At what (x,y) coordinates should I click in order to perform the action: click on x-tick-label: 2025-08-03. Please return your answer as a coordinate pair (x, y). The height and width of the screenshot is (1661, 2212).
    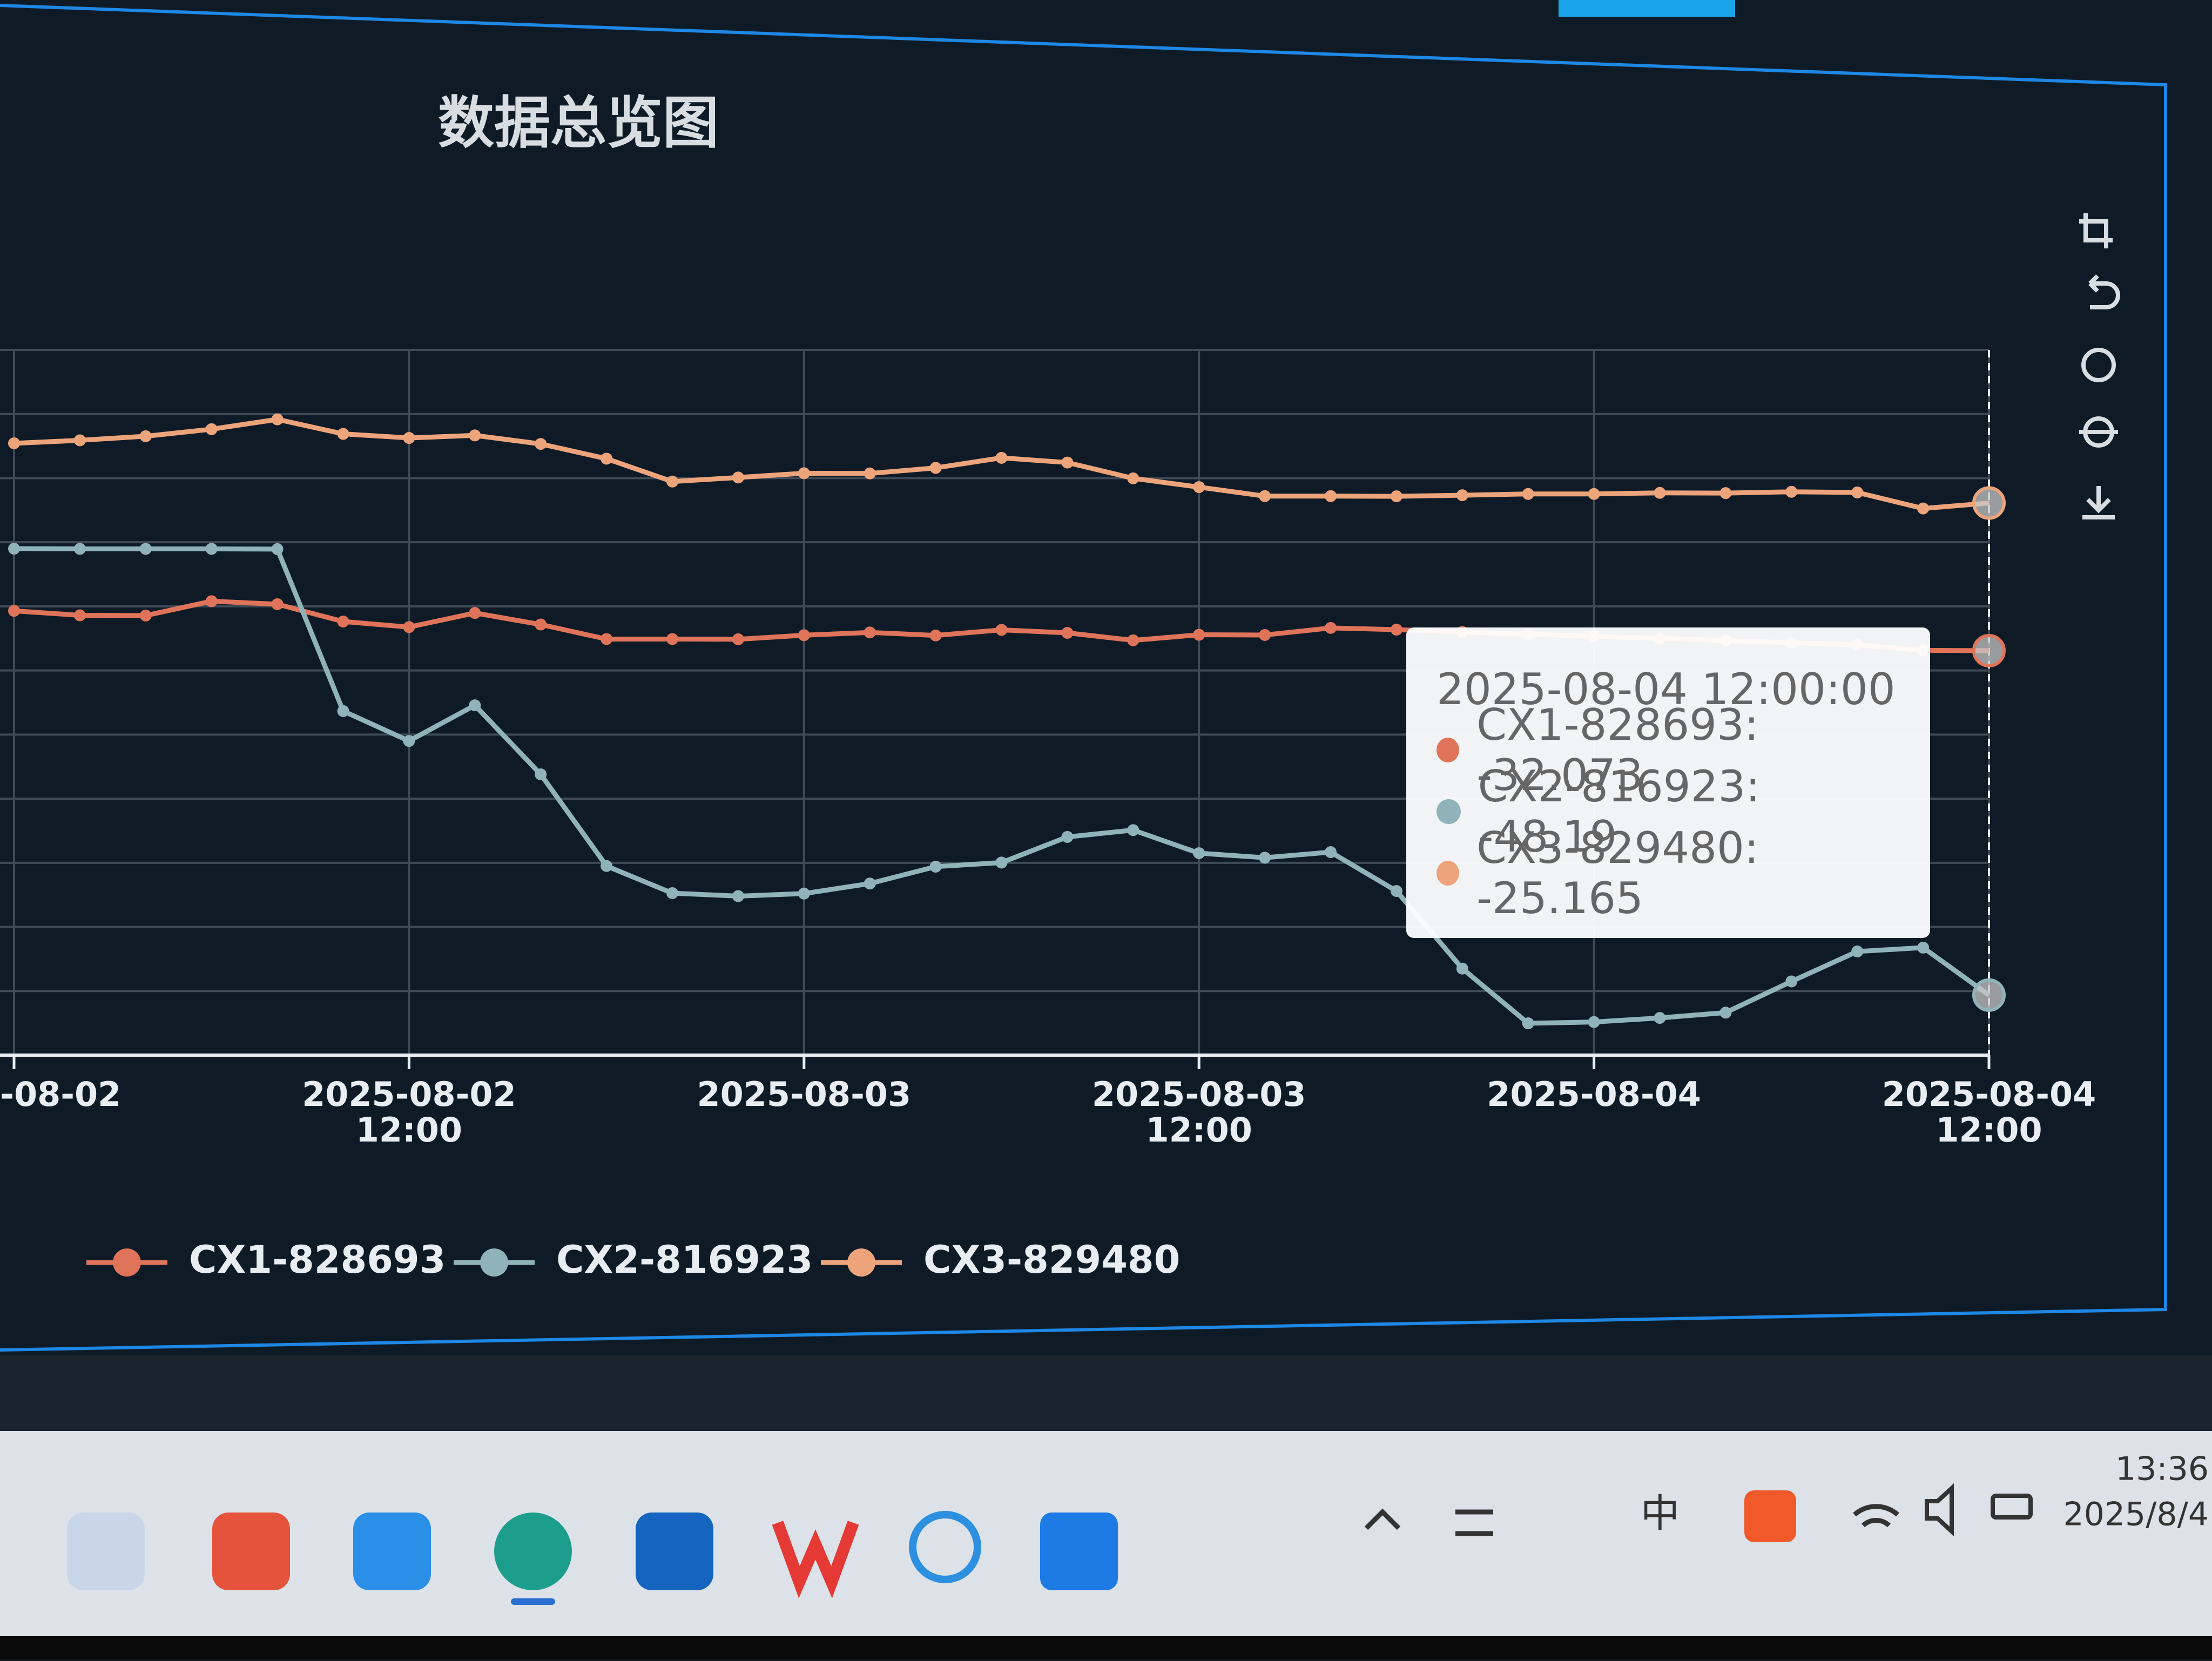
    Looking at the image, I should click on (804, 1094).